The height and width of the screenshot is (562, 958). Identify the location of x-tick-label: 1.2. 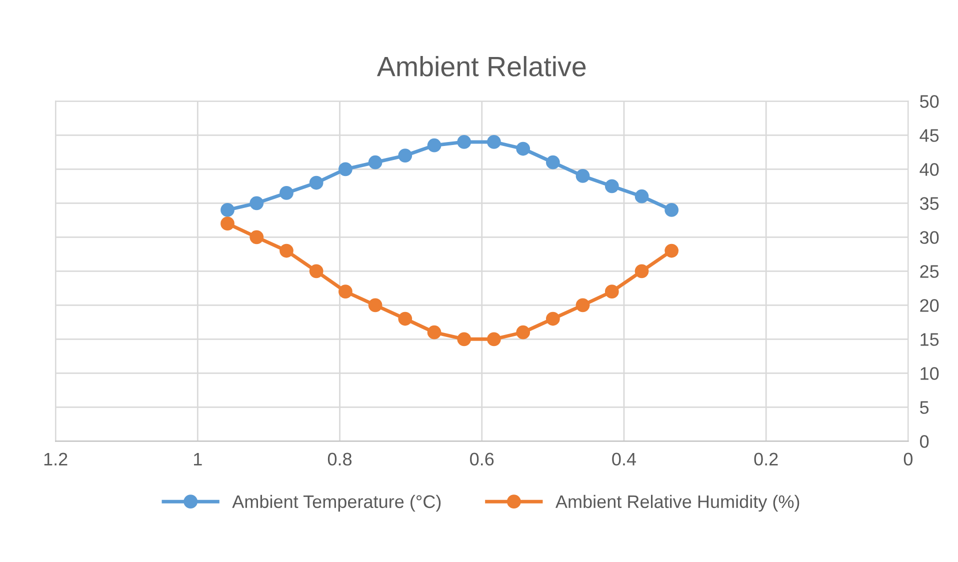
(56, 459).